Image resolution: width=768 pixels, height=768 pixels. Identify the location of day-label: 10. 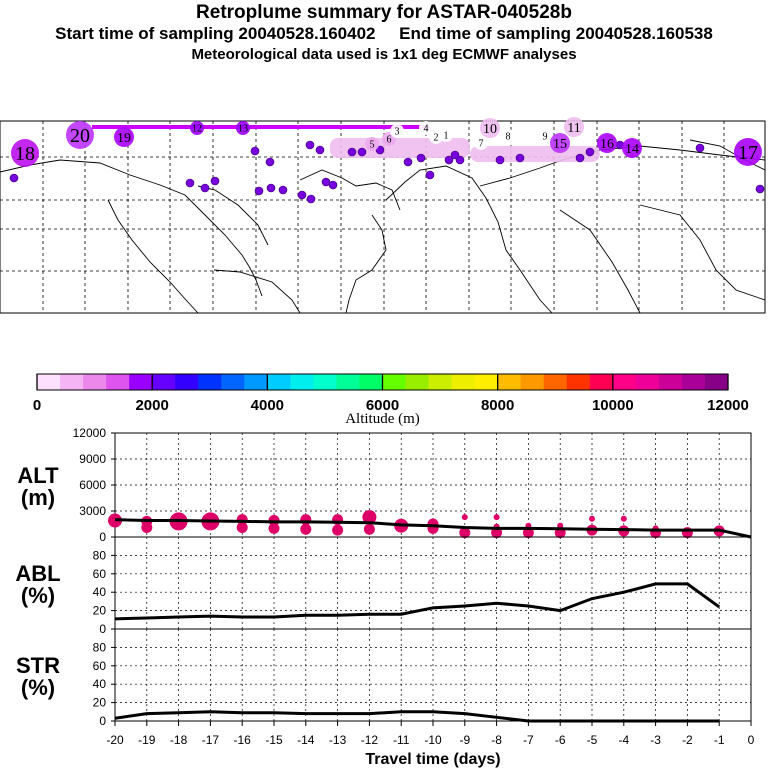
(490, 129).